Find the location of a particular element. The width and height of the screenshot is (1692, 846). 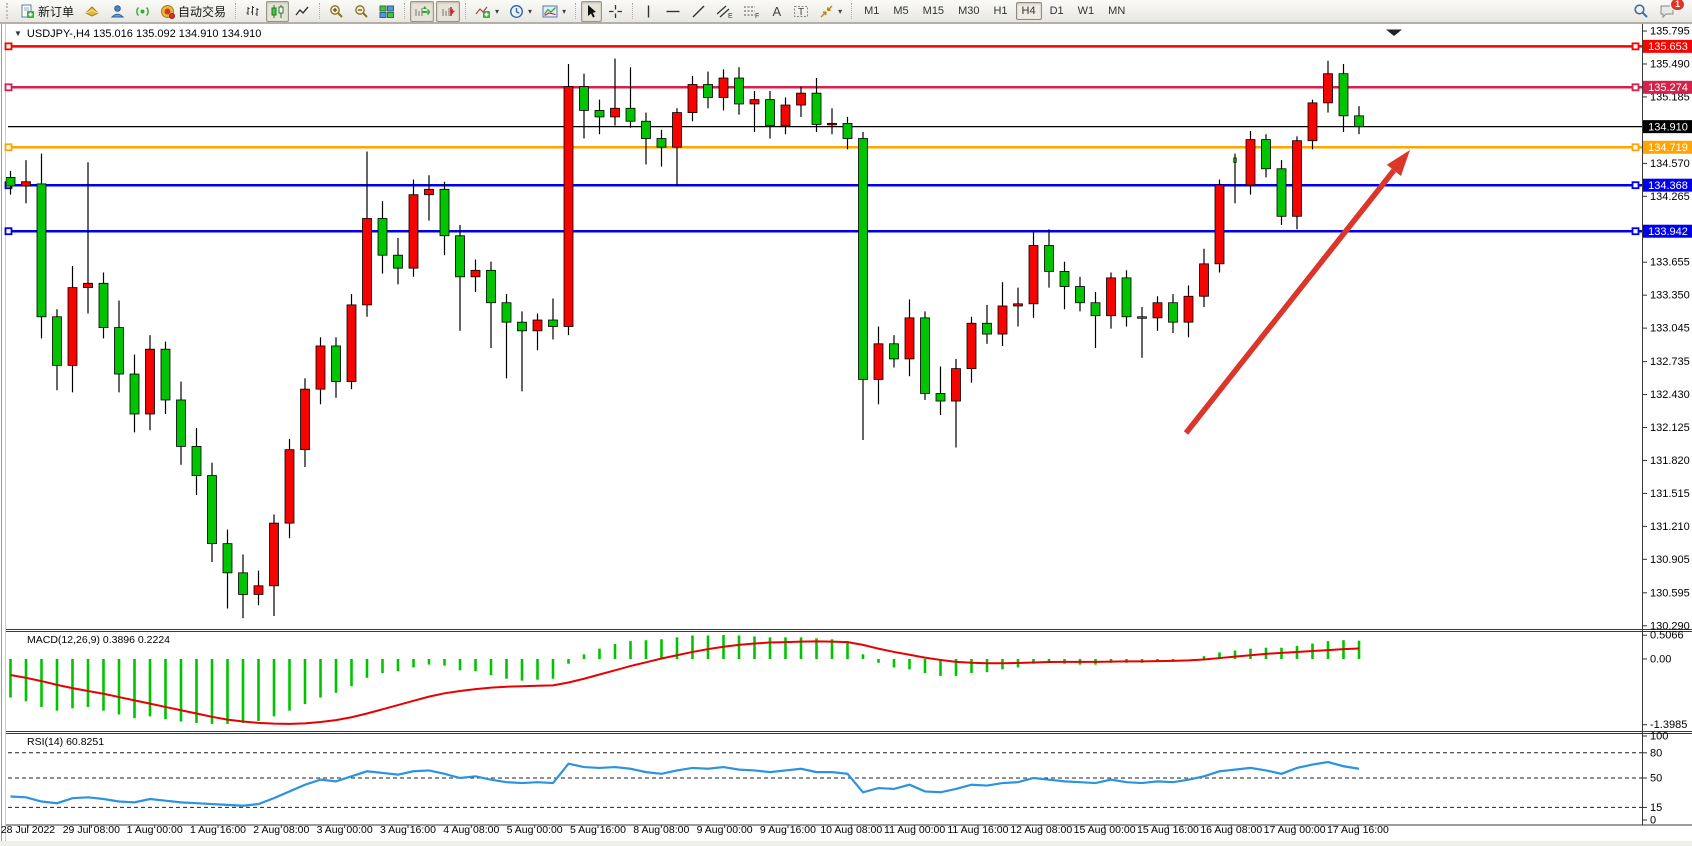

text-button: A is located at coordinates (776, 11).